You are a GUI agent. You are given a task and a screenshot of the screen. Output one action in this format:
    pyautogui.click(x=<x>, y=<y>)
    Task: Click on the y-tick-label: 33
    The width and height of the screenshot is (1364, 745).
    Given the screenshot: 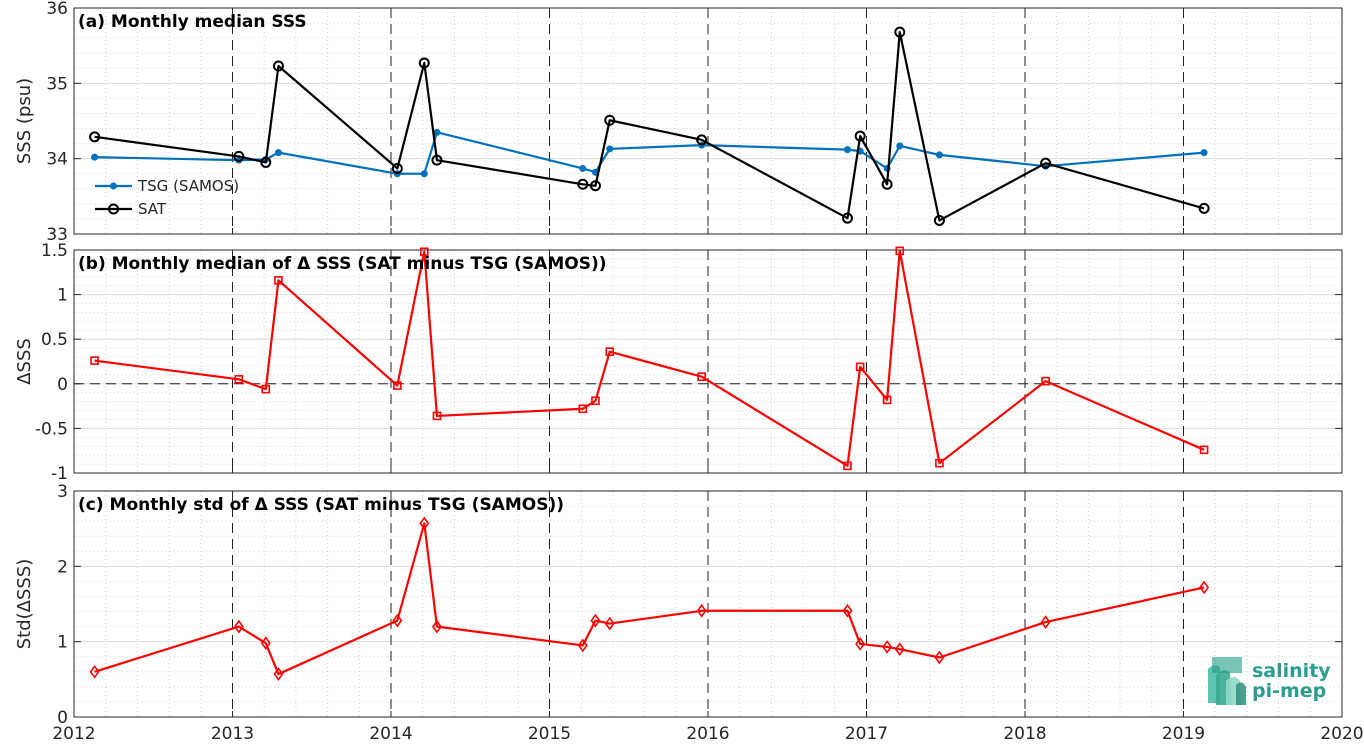 What is the action you would take?
    pyautogui.click(x=57, y=235)
    